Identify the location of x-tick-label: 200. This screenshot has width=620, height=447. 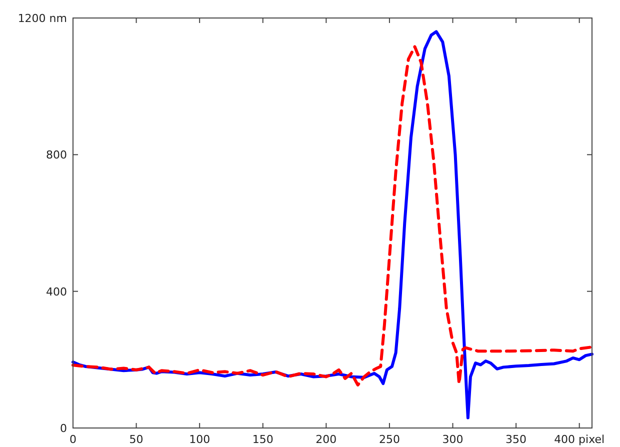
(326, 439).